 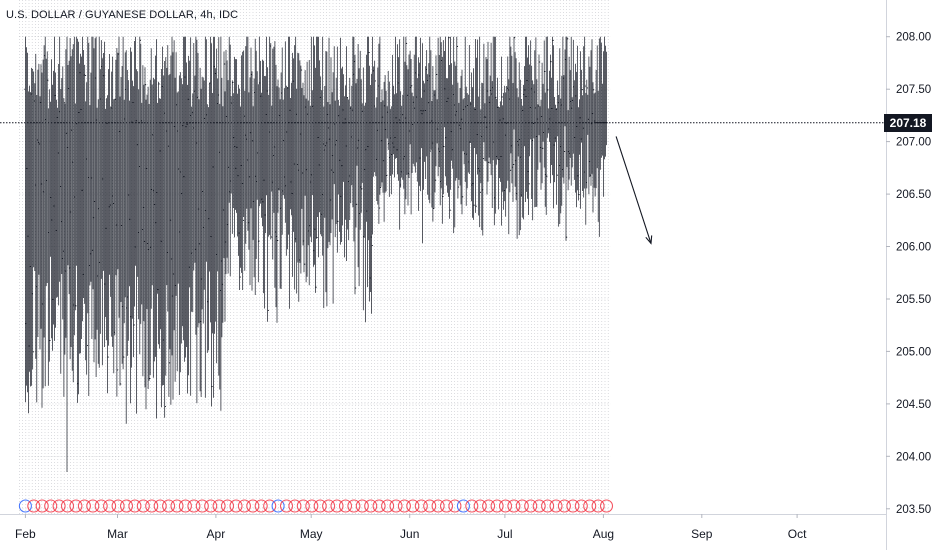 I want to click on x-tick-label: Oct, so click(x=797, y=534).